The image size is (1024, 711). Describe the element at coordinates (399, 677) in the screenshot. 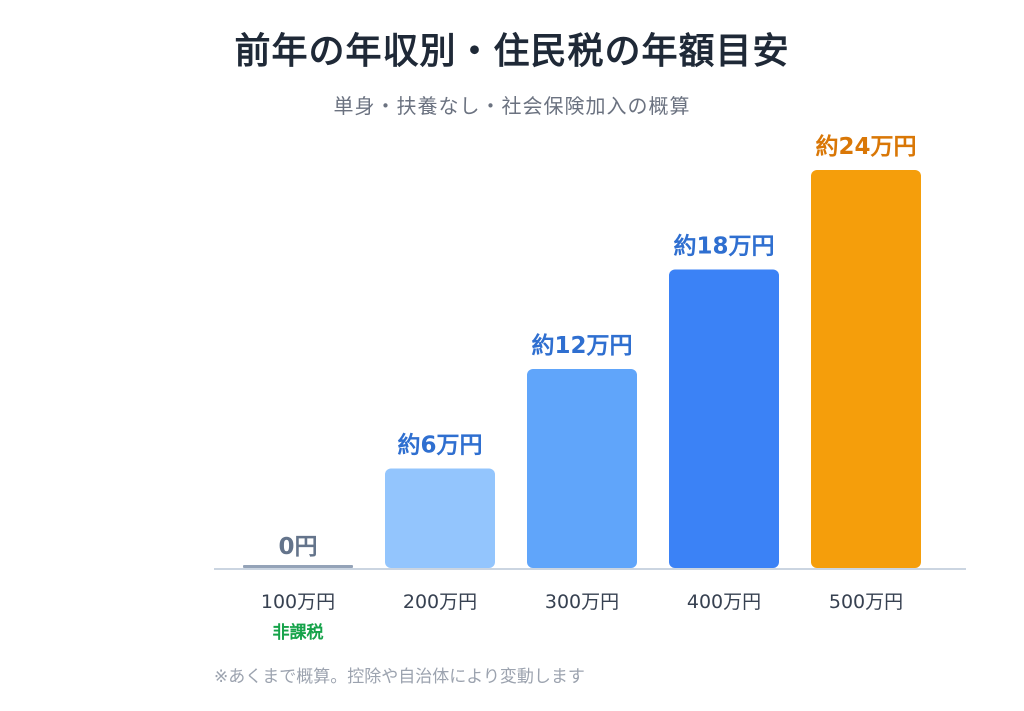

I see `chart-footnote: ※あくまで概算。控除や自治体により変動します` at that location.